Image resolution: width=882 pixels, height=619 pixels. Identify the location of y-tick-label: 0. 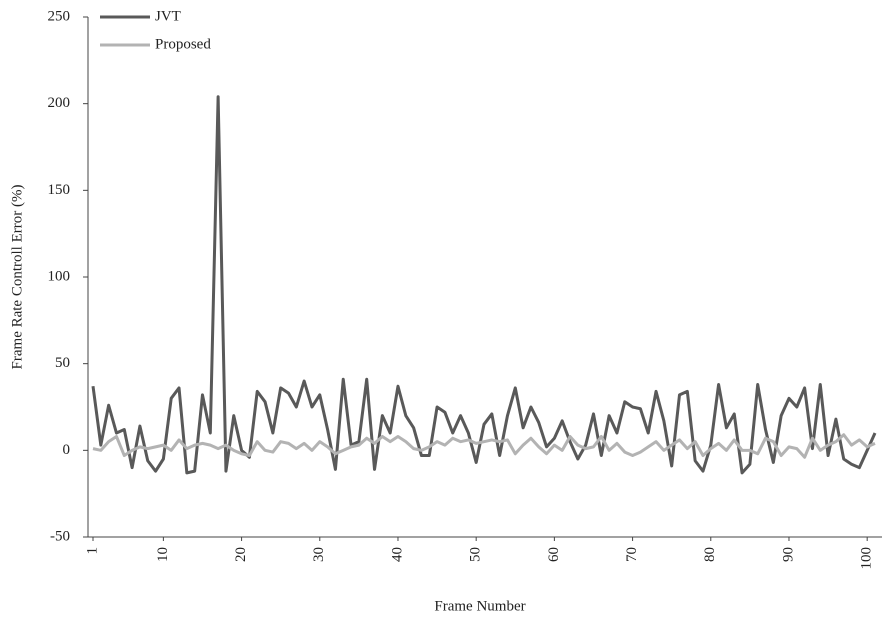
(67, 450).